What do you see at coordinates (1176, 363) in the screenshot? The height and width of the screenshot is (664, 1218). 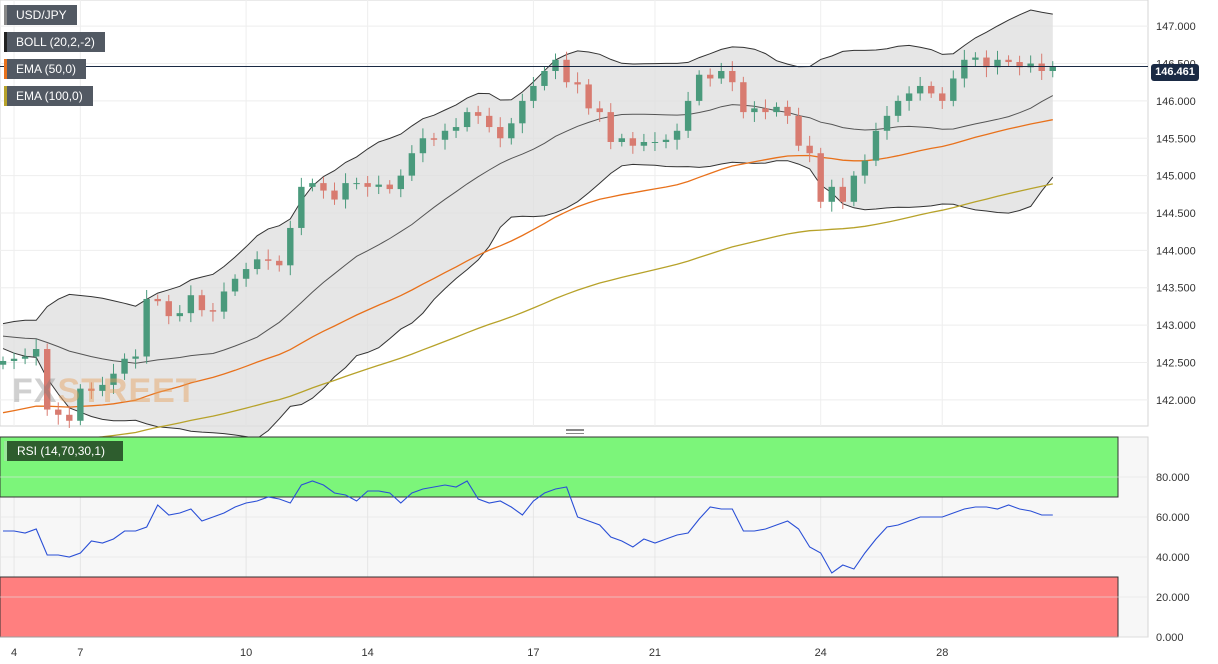 I see `price-tick-label: 142.500` at bounding box center [1176, 363].